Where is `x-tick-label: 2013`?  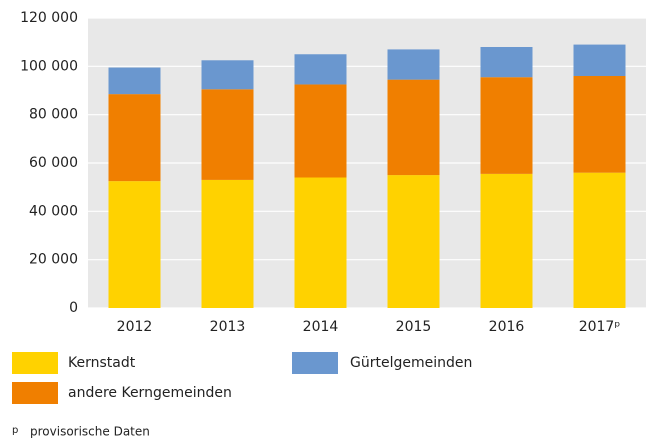 x-tick-label: 2013 is located at coordinates (228, 327).